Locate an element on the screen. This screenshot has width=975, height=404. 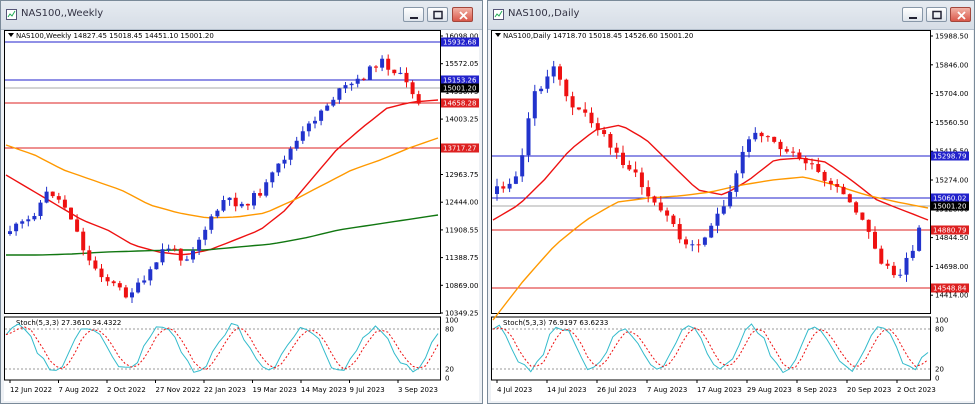
stochastic-signal-line is located at coordinates (710, 348).